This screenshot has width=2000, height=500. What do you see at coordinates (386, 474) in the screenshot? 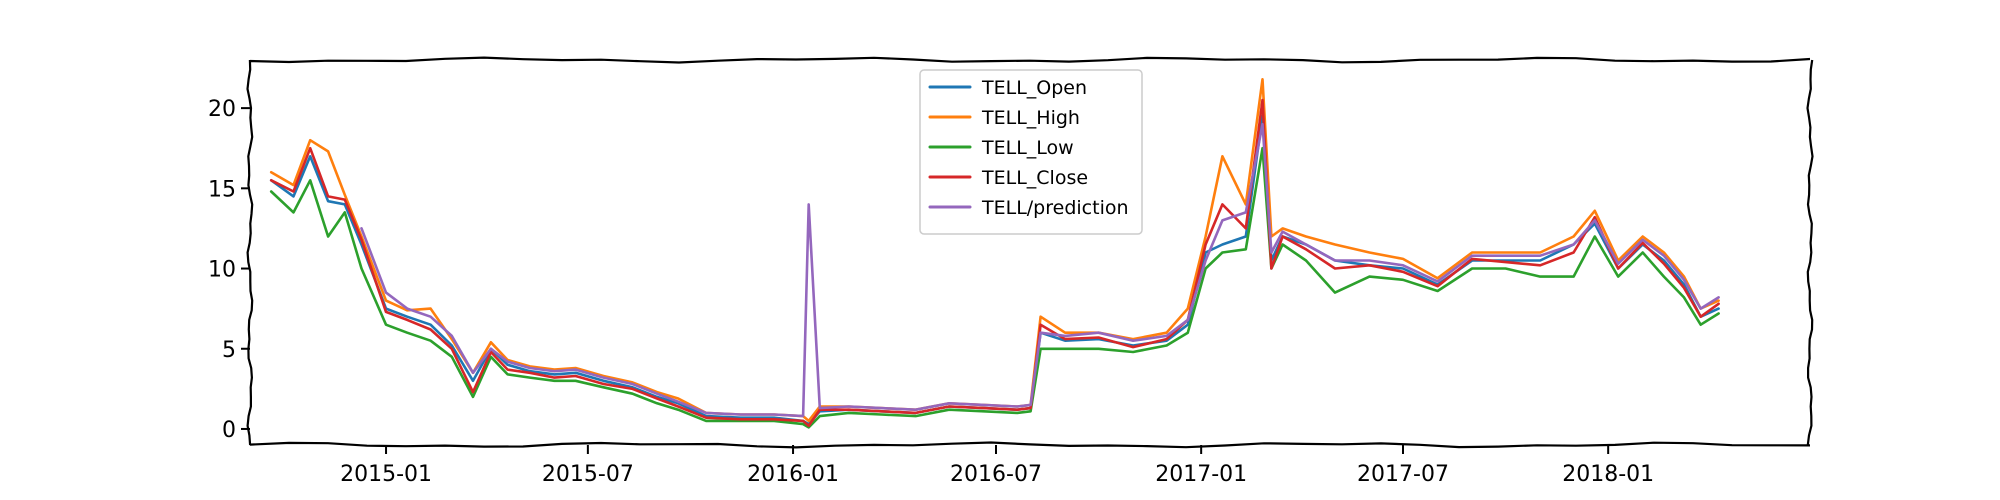
I see `x-tick-label: 2015-01` at bounding box center [386, 474].